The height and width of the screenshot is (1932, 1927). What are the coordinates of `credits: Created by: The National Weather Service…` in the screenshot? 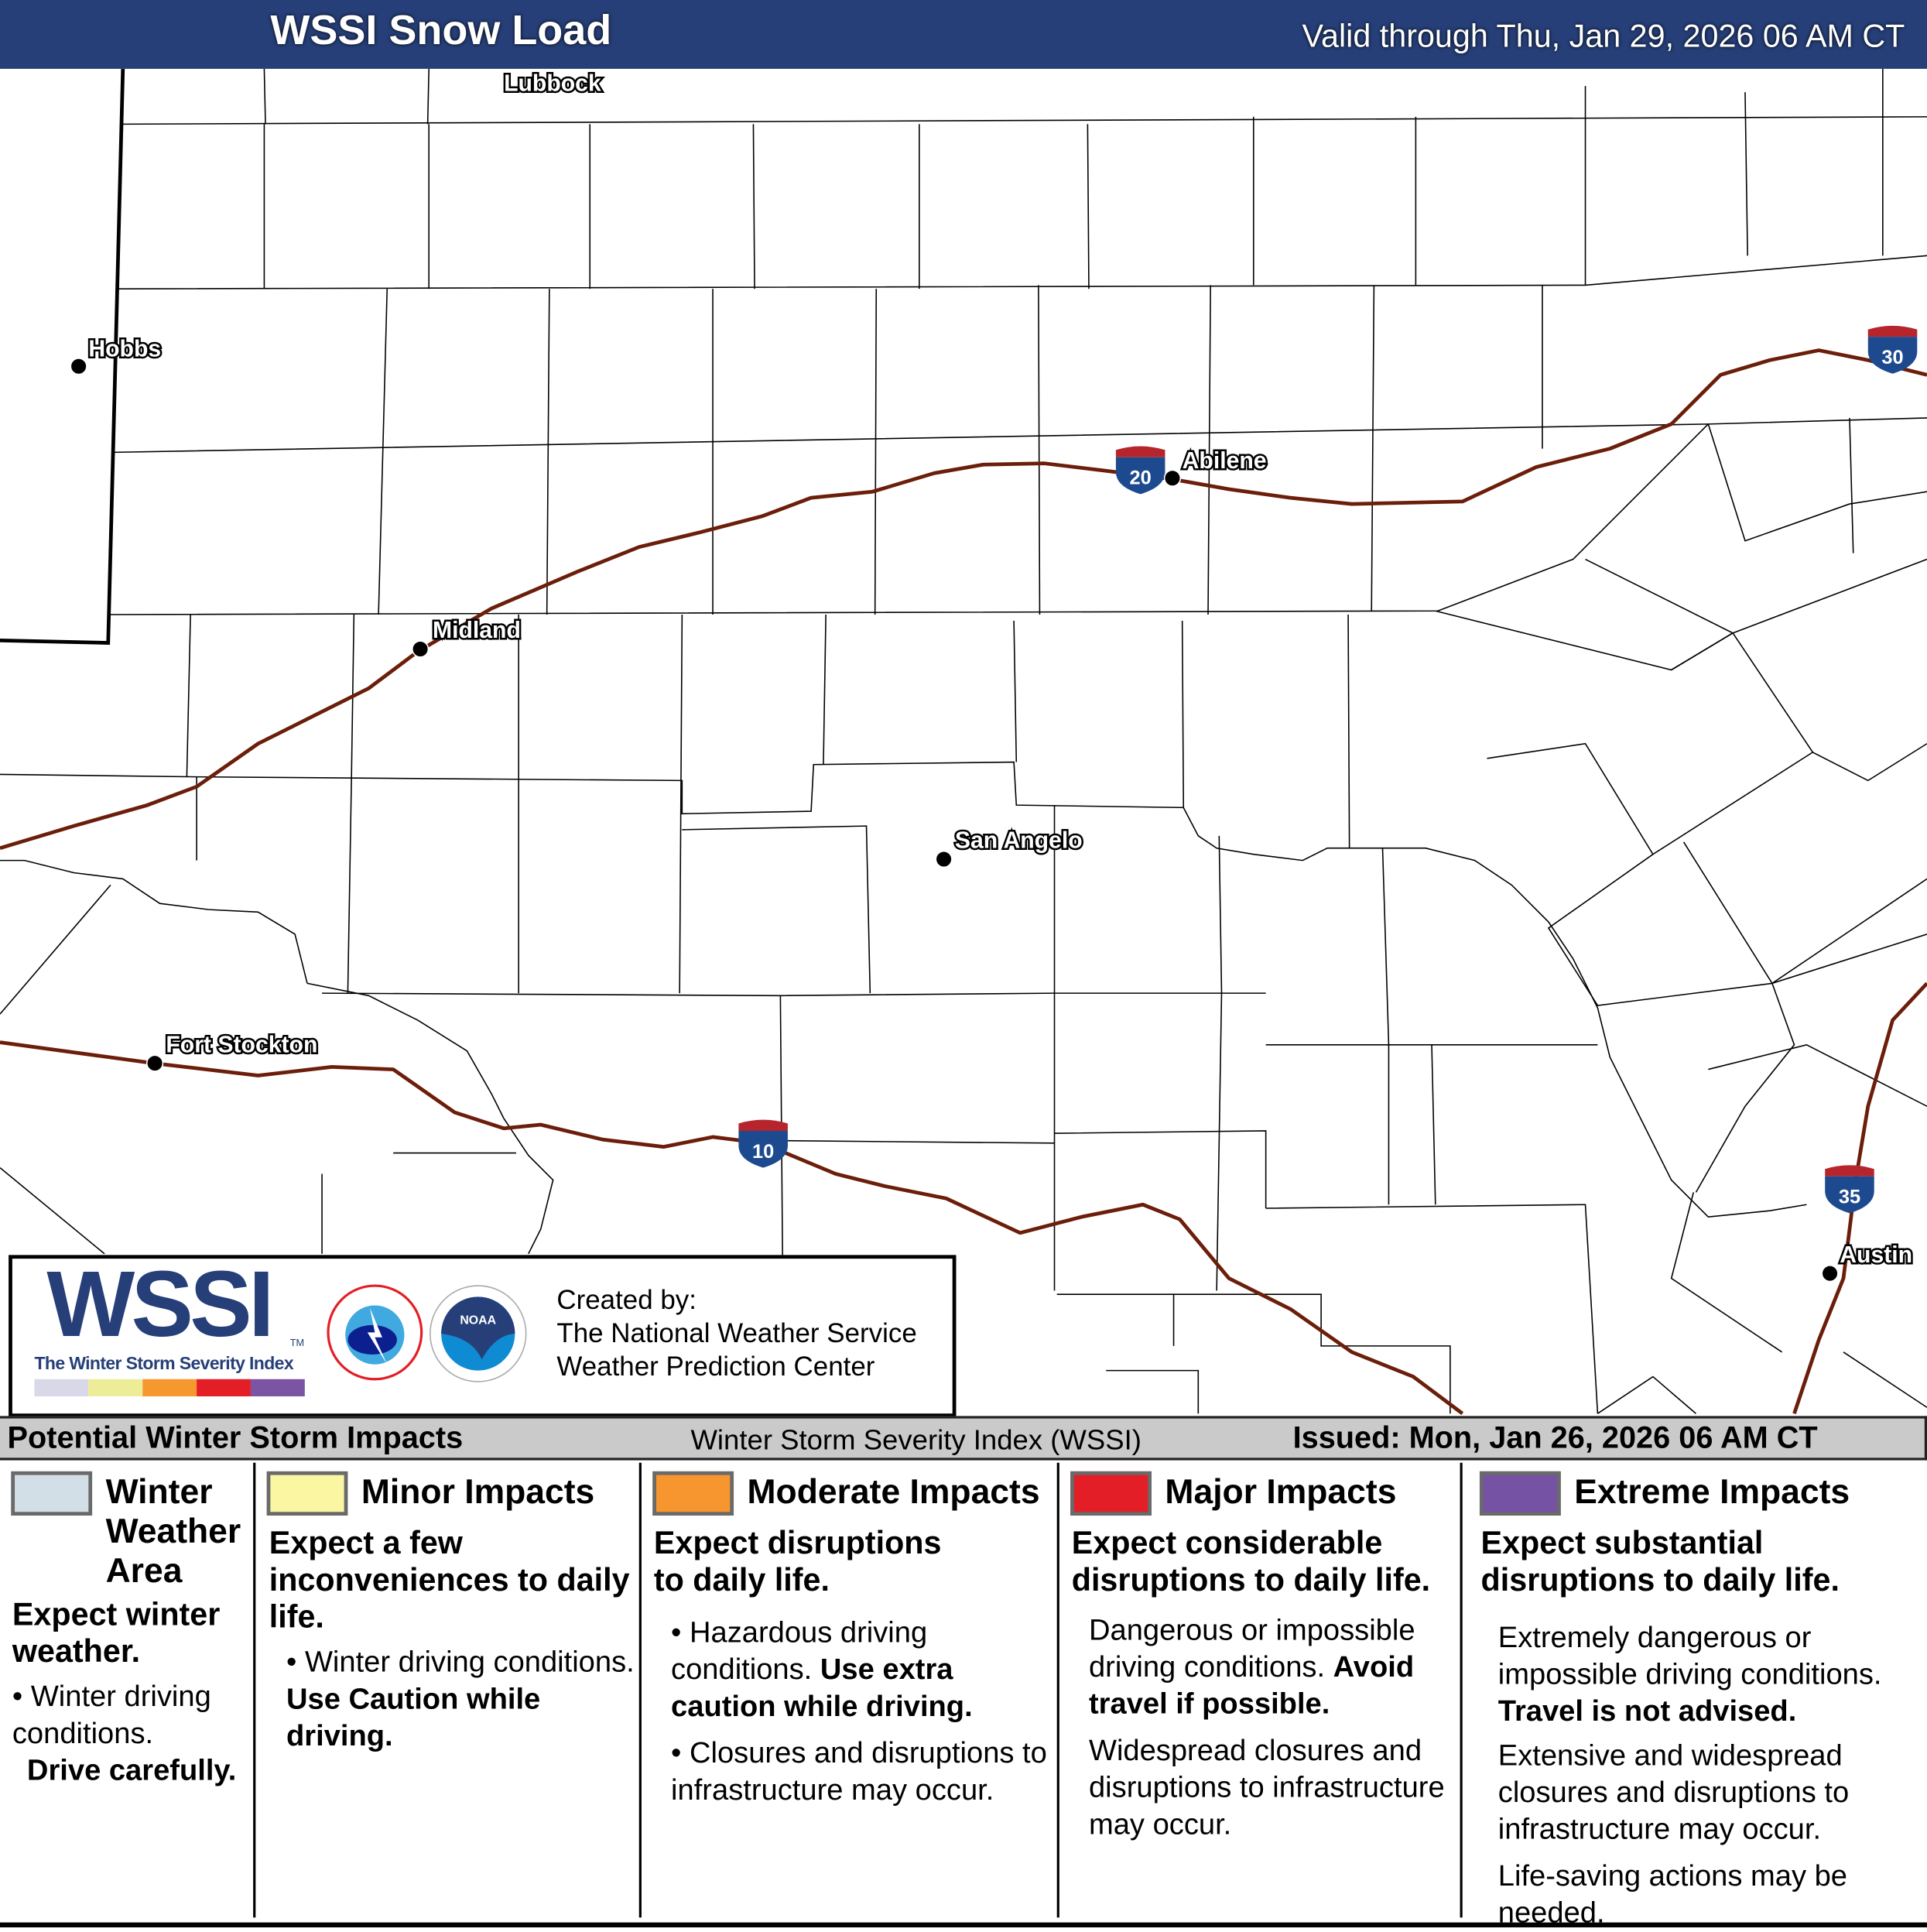 It's located at (736, 1333).